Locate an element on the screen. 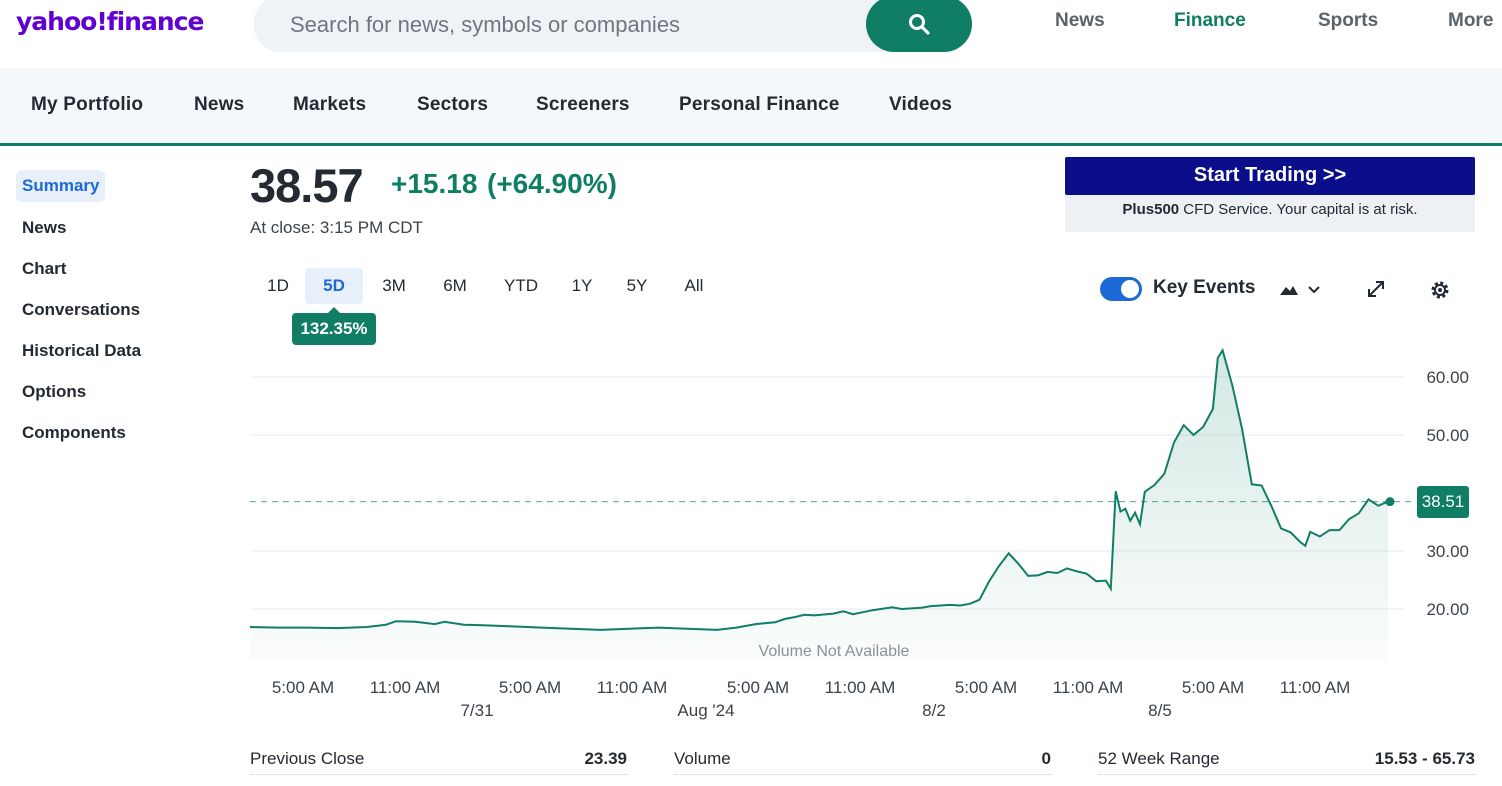 Image resolution: width=1502 pixels, height=786 pixels. ad-brand: Plus500 is located at coordinates (1151, 209).